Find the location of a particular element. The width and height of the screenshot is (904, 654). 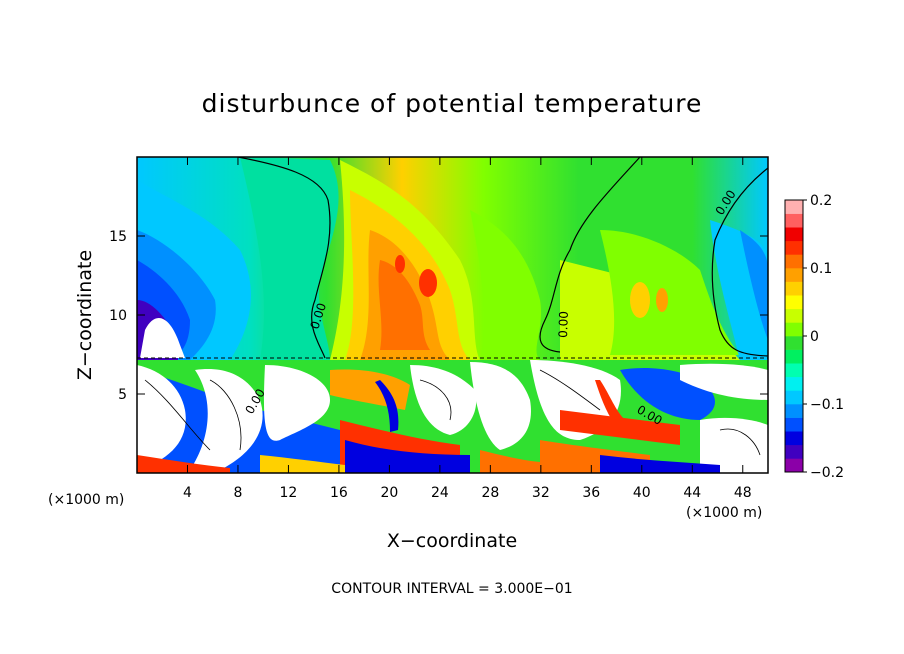

x-unit-right: (×1000 m) is located at coordinates (724, 513).